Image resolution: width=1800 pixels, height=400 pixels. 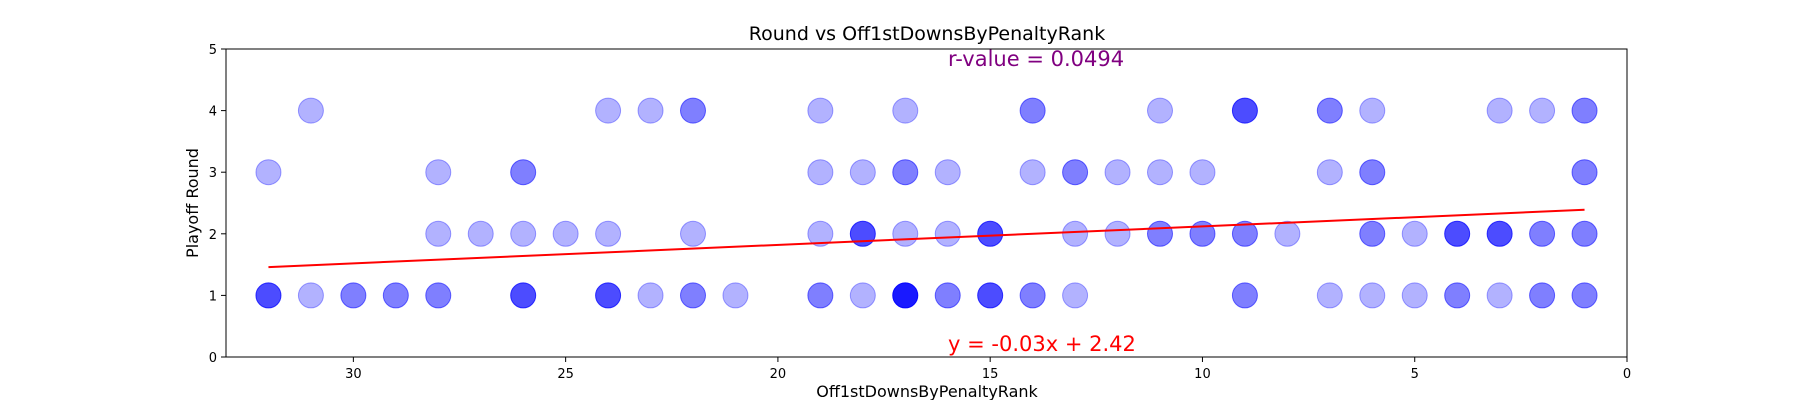 What do you see at coordinates (192, 203) in the screenshot?
I see `y-axis-label: Playoff Round` at bounding box center [192, 203].